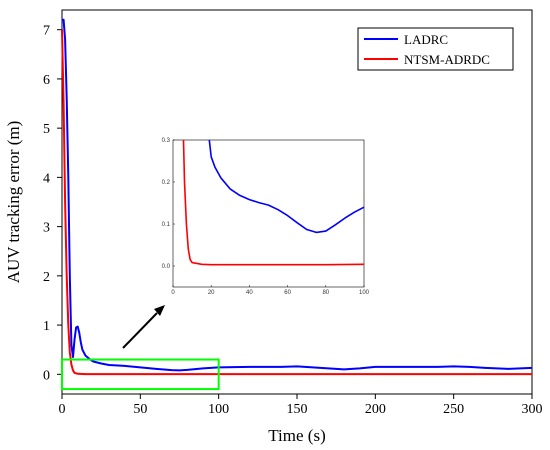 This screenshot has width=550, height=450. What do you see at coordinates (46, 31) in the screenshot?
I see `y-tick-label: 7` at bounding box center [46, 31].